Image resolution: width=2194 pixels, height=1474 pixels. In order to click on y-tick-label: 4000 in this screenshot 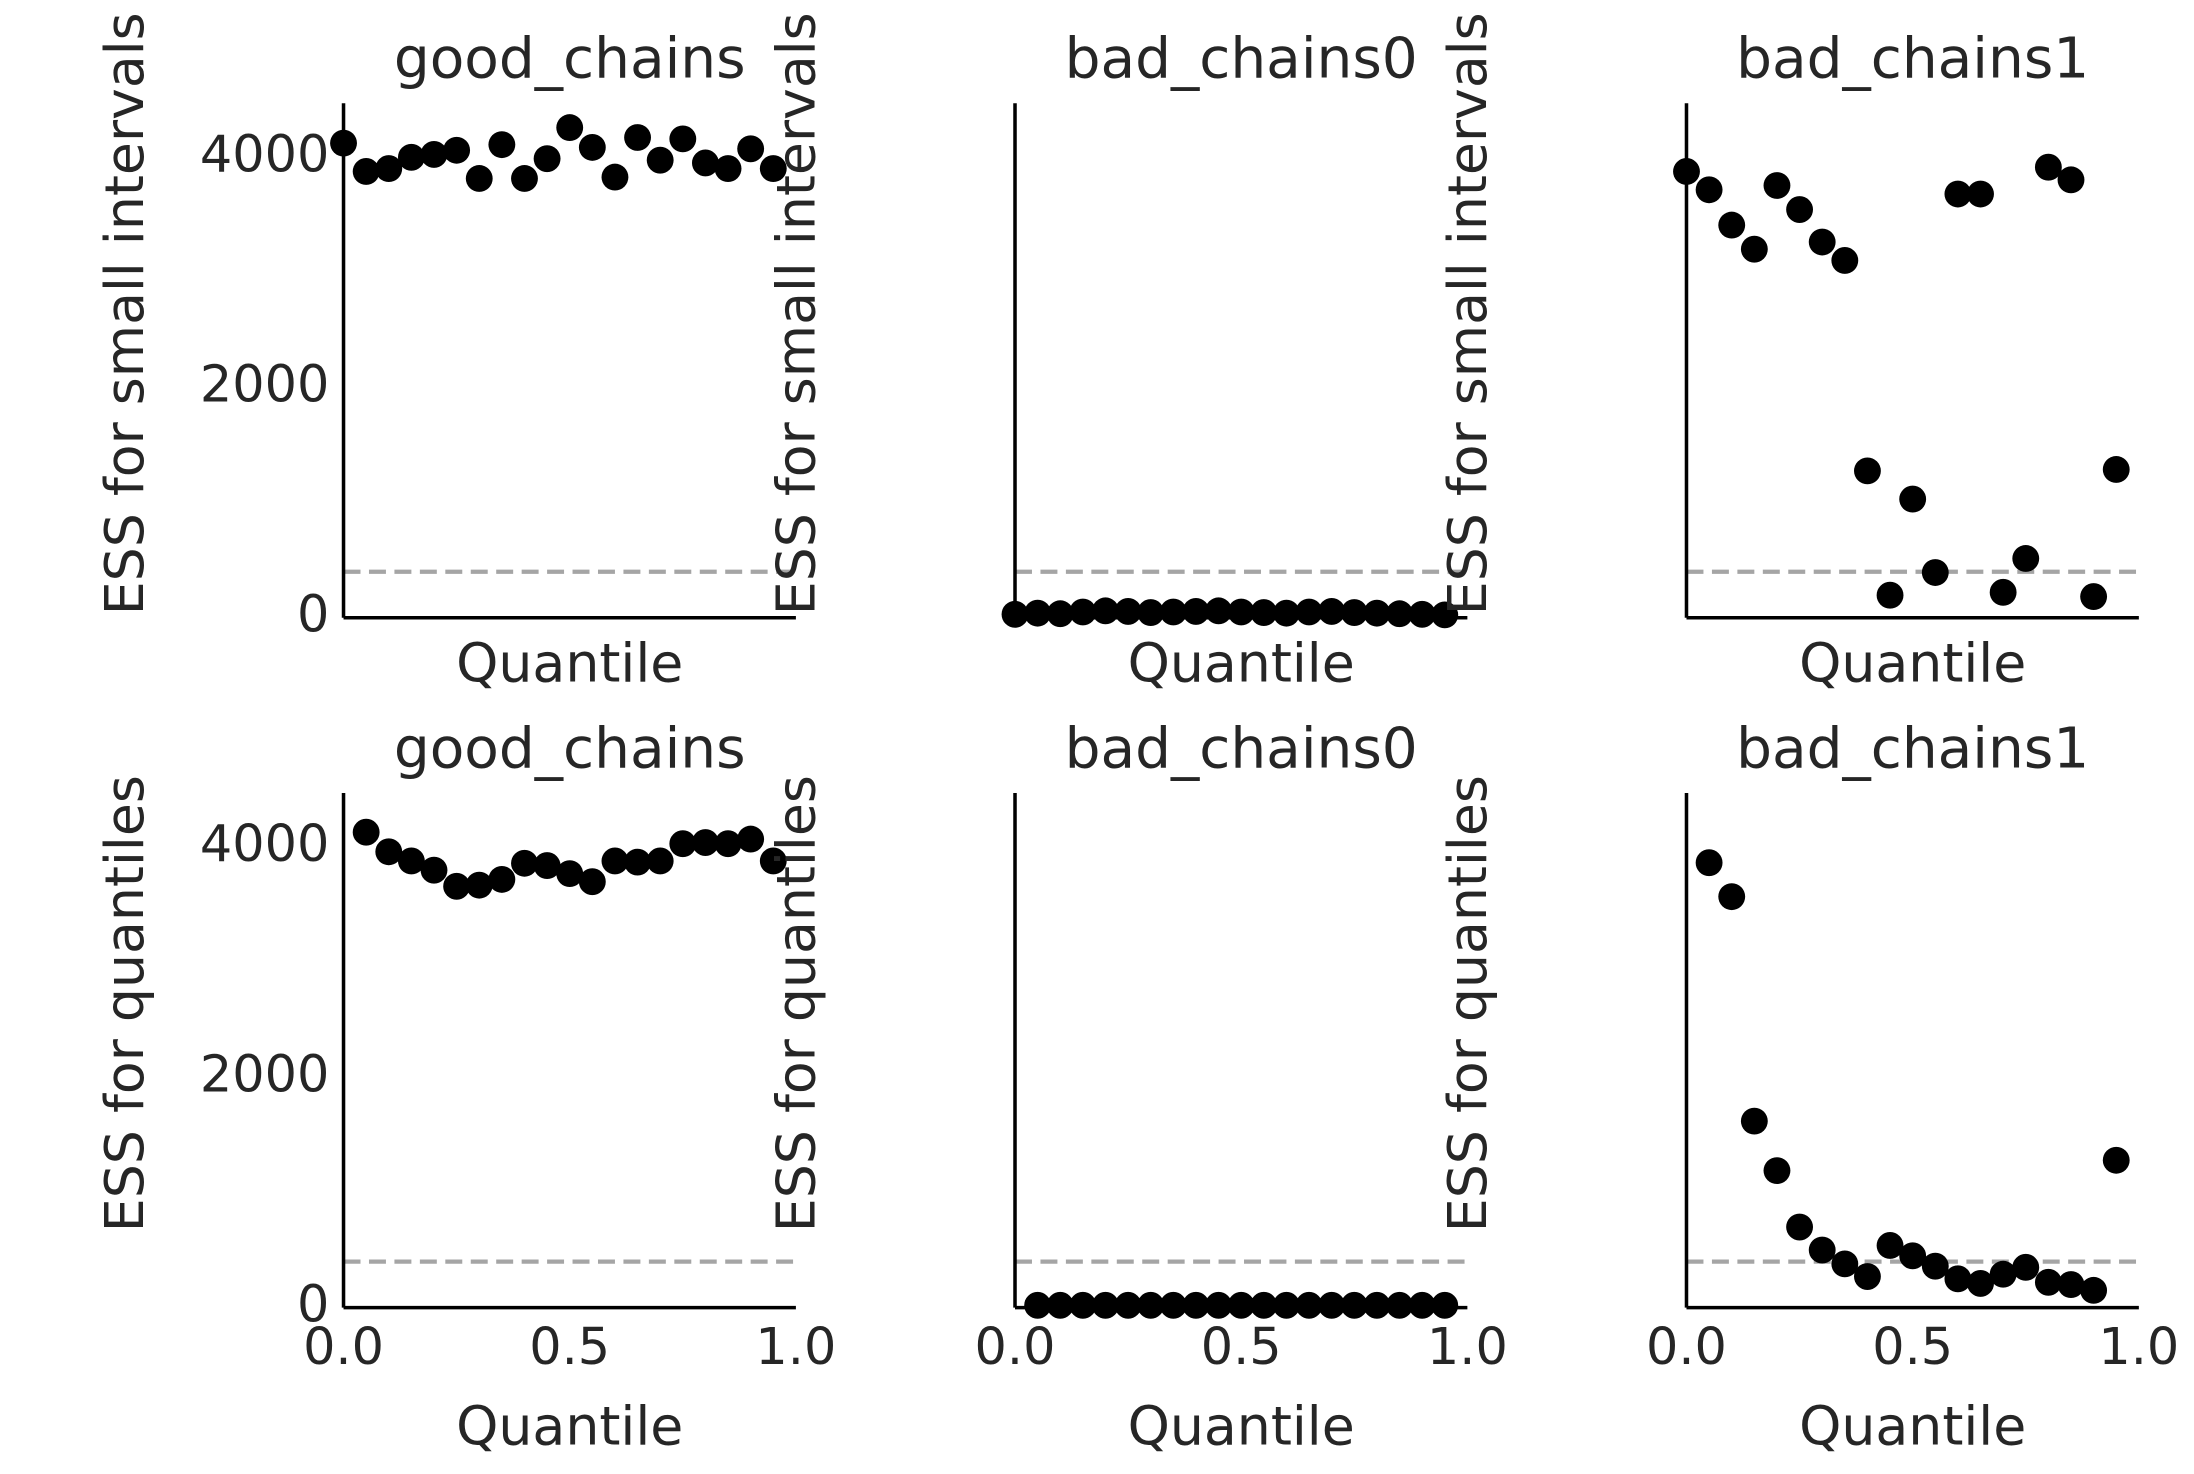, I will do `click(264, 844)`.